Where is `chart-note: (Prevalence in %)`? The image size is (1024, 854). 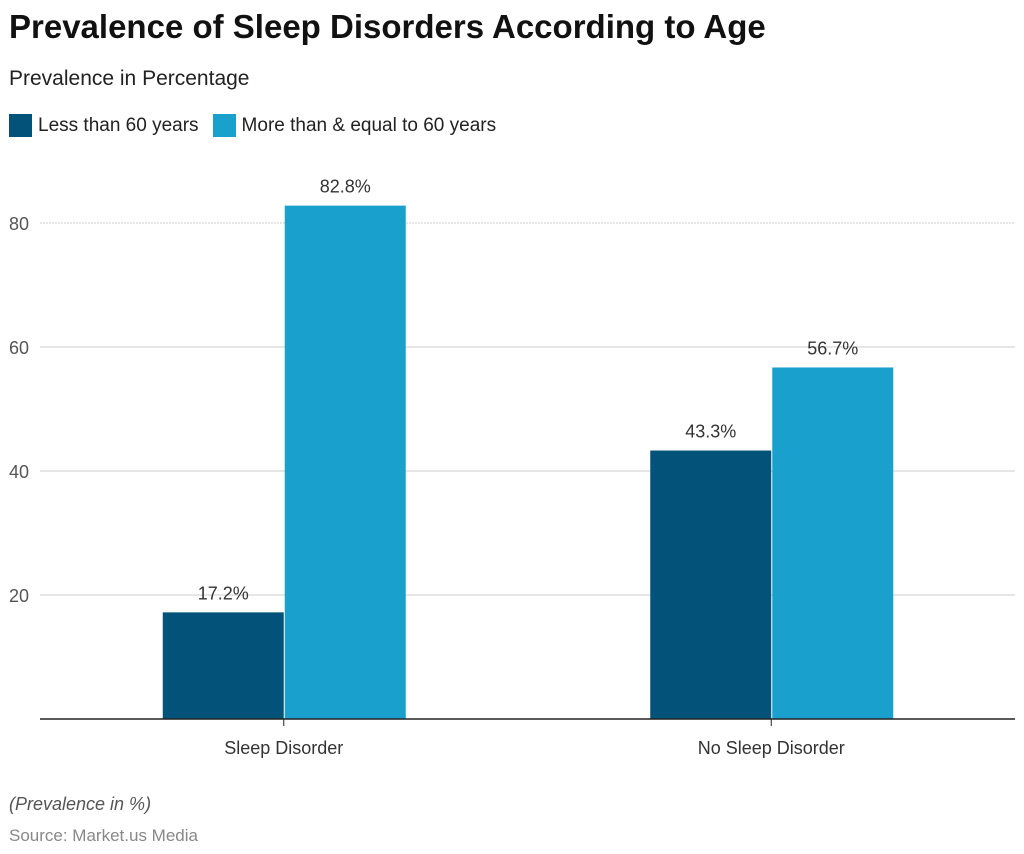 chart-note: (Prevalence in %) is located at coordinates (80, 804).